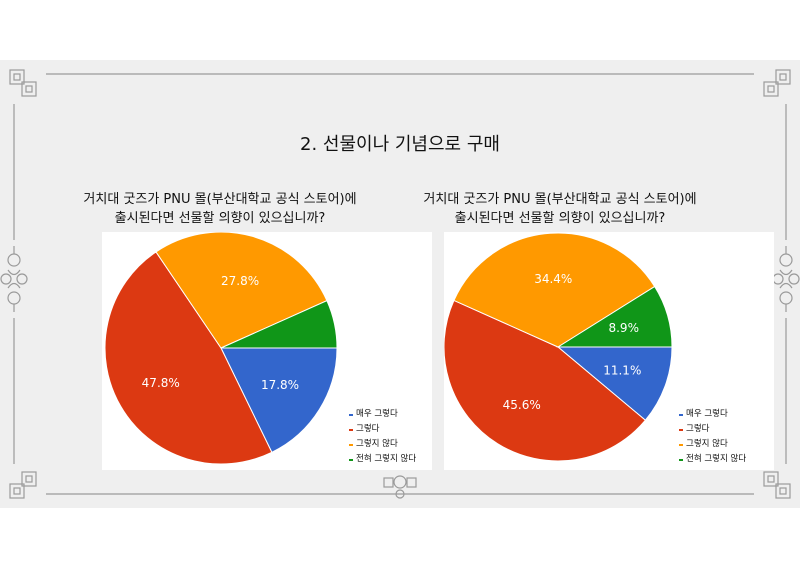 This screenshot has height=566, width=800. I want to click on chart-1-title-line-2: 출시된다면 선물할 의향이 있으십니까?, so click(220, 218).